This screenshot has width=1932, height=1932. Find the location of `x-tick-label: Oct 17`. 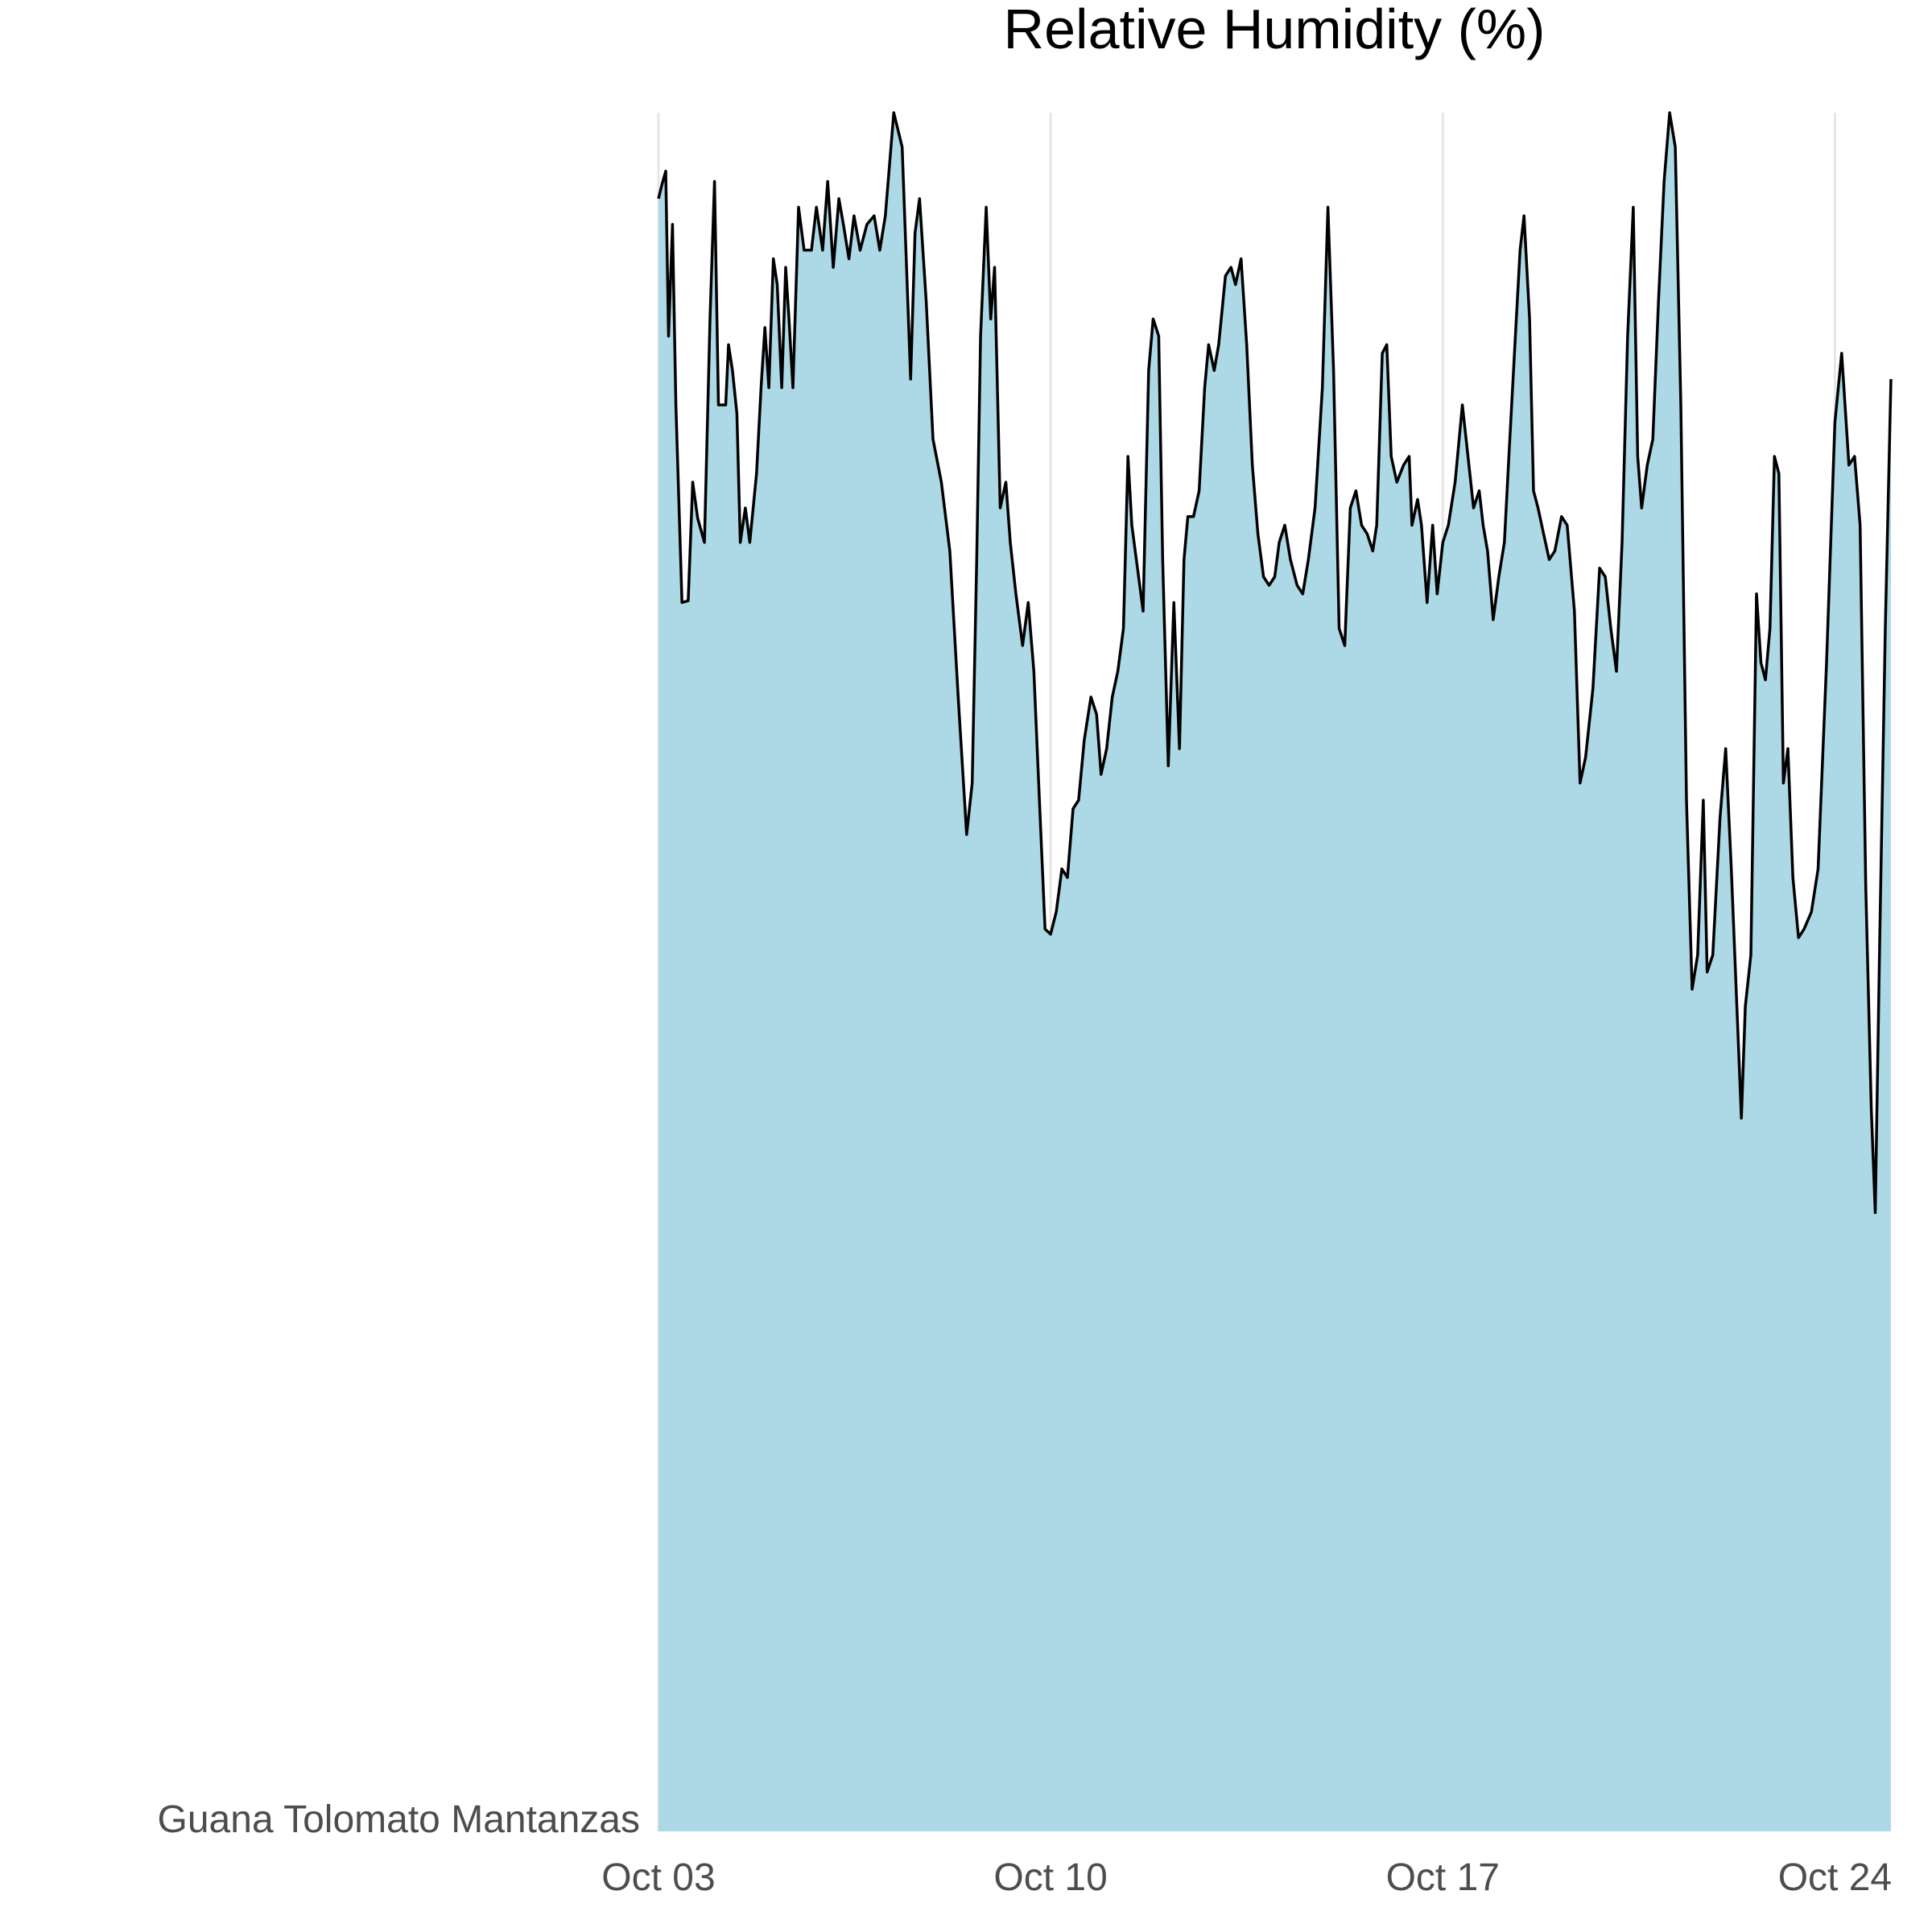

x-tick-label: Oct 17 is located at coordinates (1443, 1877).